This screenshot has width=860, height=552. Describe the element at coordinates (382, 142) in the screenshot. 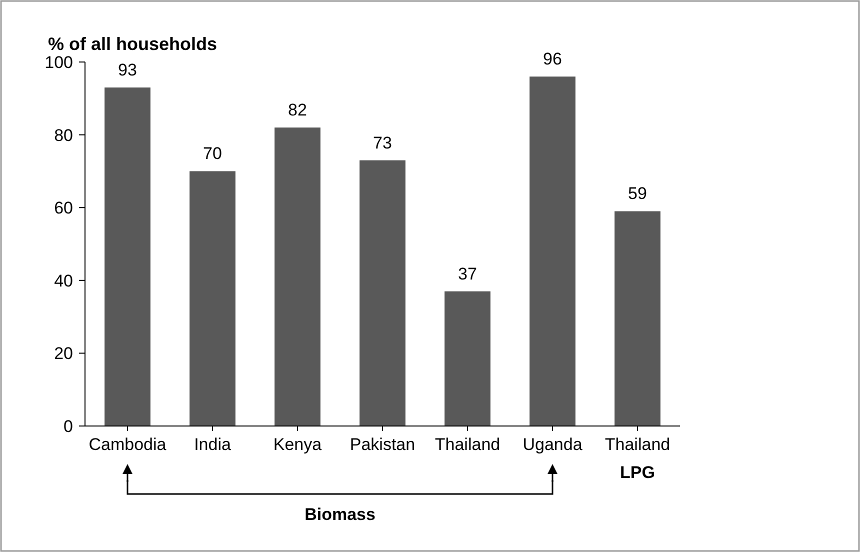

I see `data-label: 73` at that location.